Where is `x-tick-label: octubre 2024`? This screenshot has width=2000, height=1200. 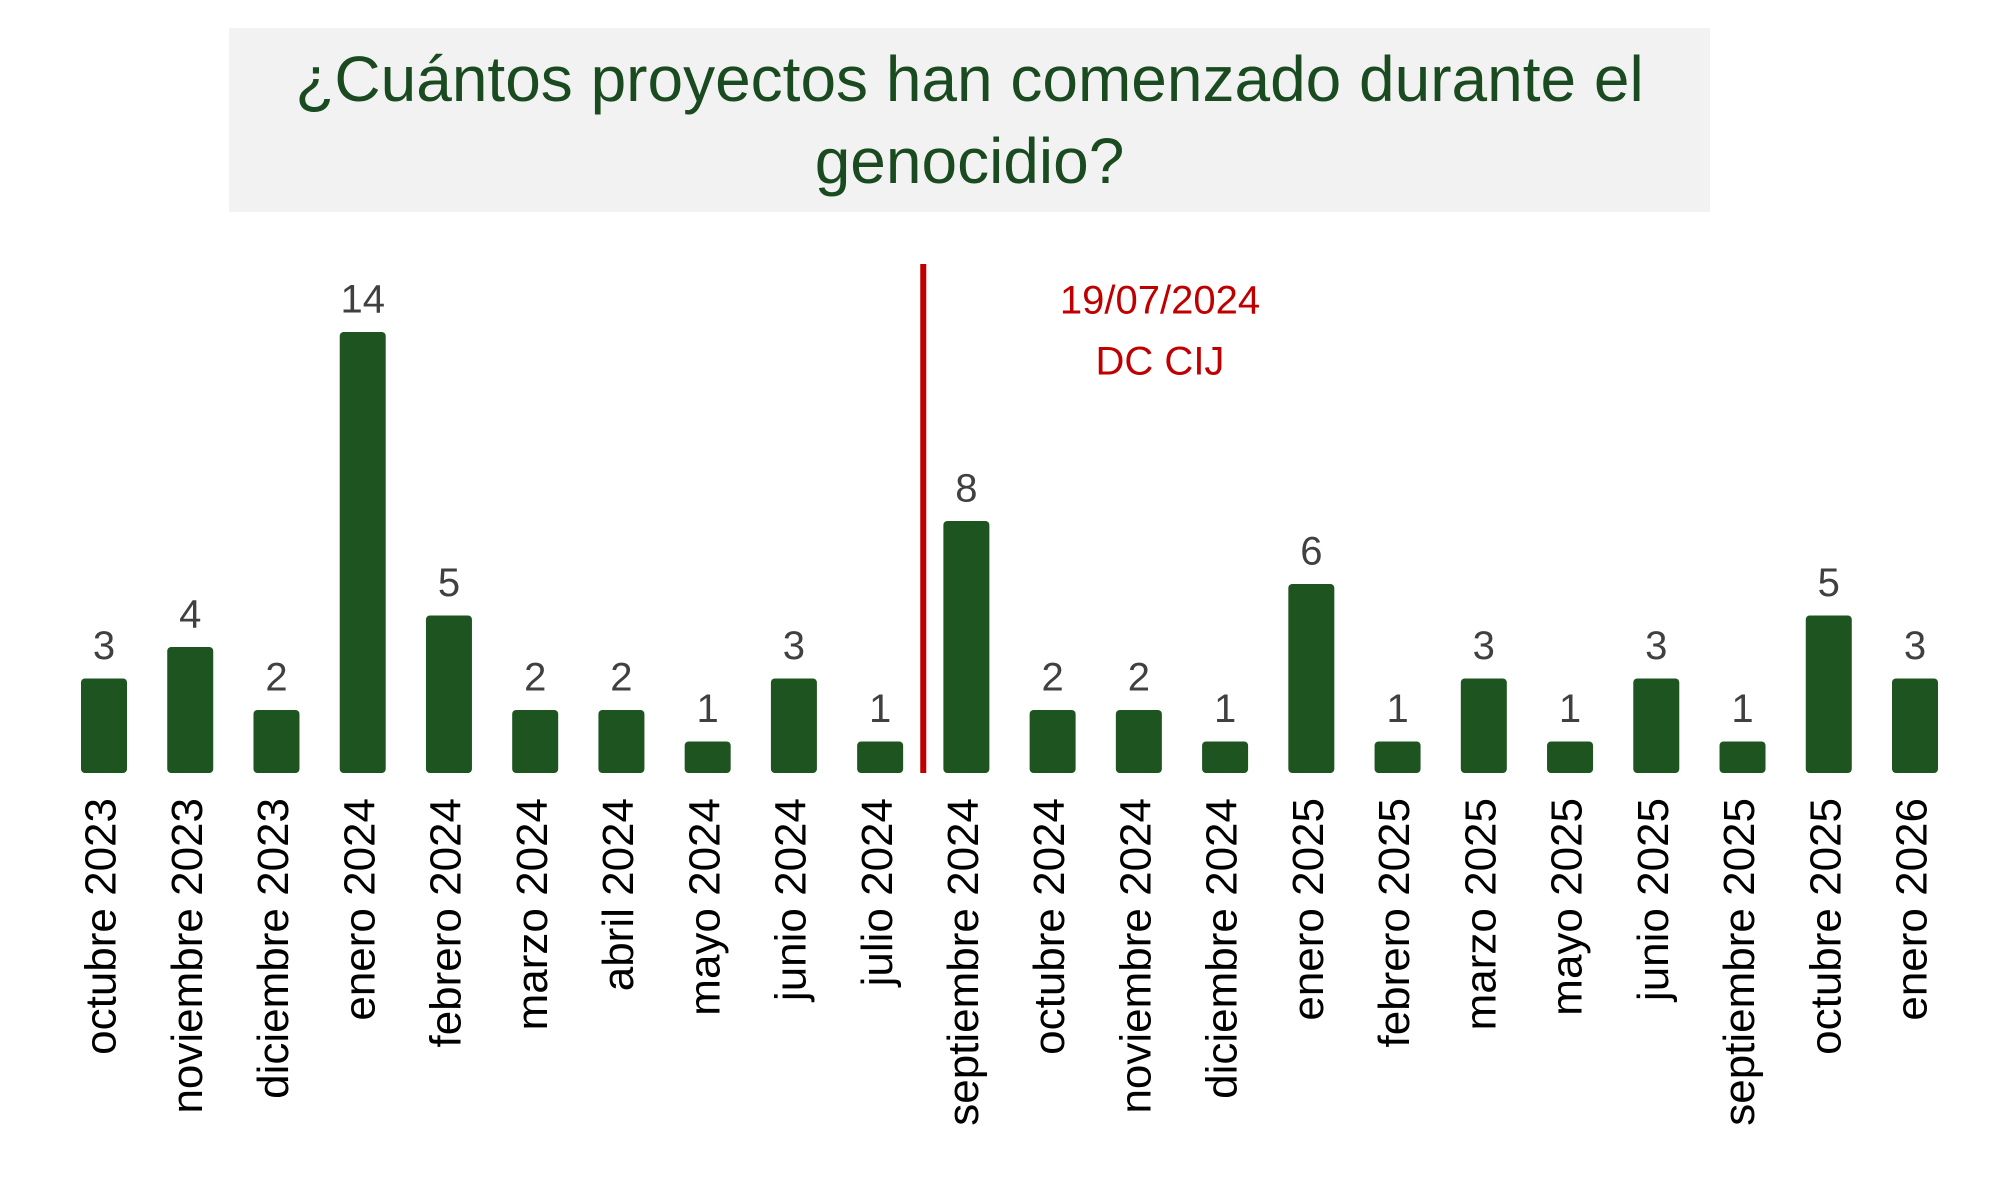
x-tick-label: octubre 2024 is located at coordinates (1049, 926).